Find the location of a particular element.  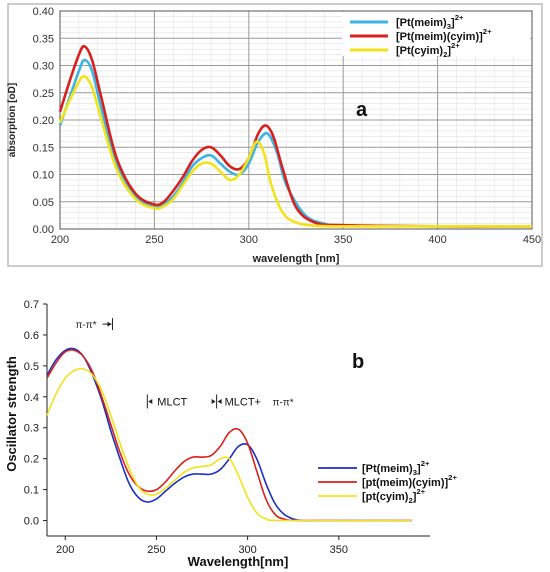

chart-b-y-tick: 0.0 is located at coordinates (31, 522).